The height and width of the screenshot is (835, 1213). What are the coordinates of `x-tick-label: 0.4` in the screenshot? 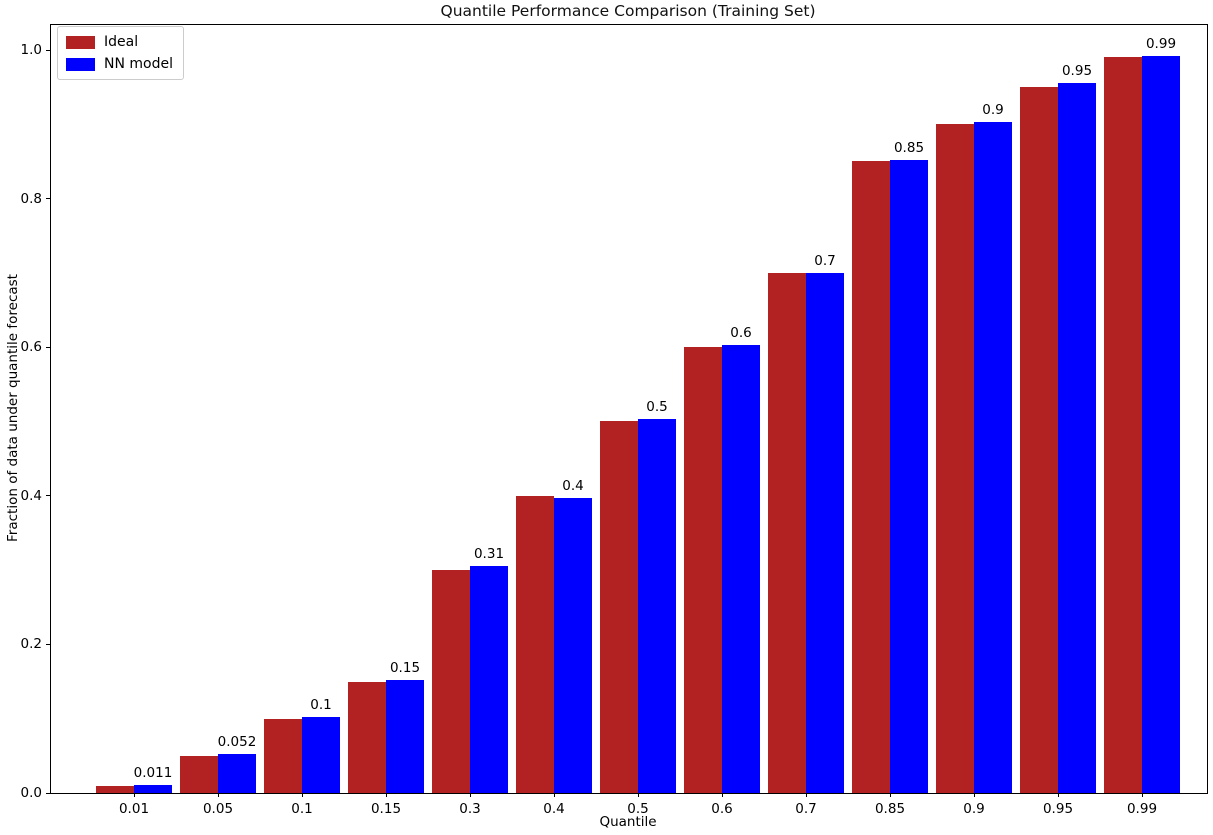 It's located at (554, 809).